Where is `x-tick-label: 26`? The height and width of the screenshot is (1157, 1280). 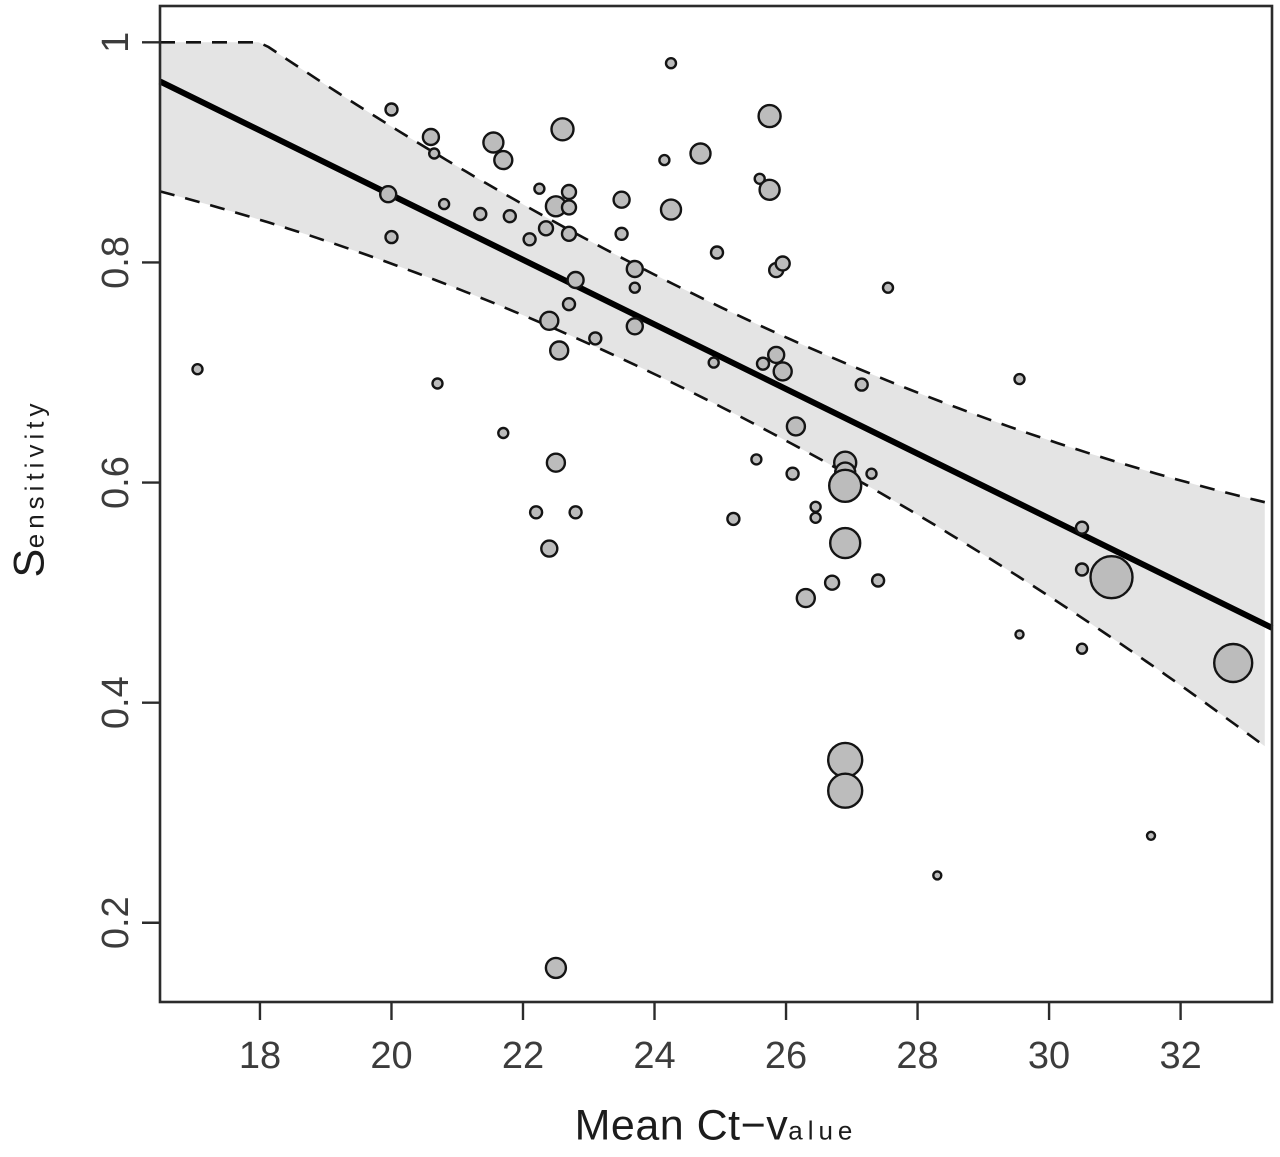 x-tick-label: 26 is located at coordinates (786, 1056).